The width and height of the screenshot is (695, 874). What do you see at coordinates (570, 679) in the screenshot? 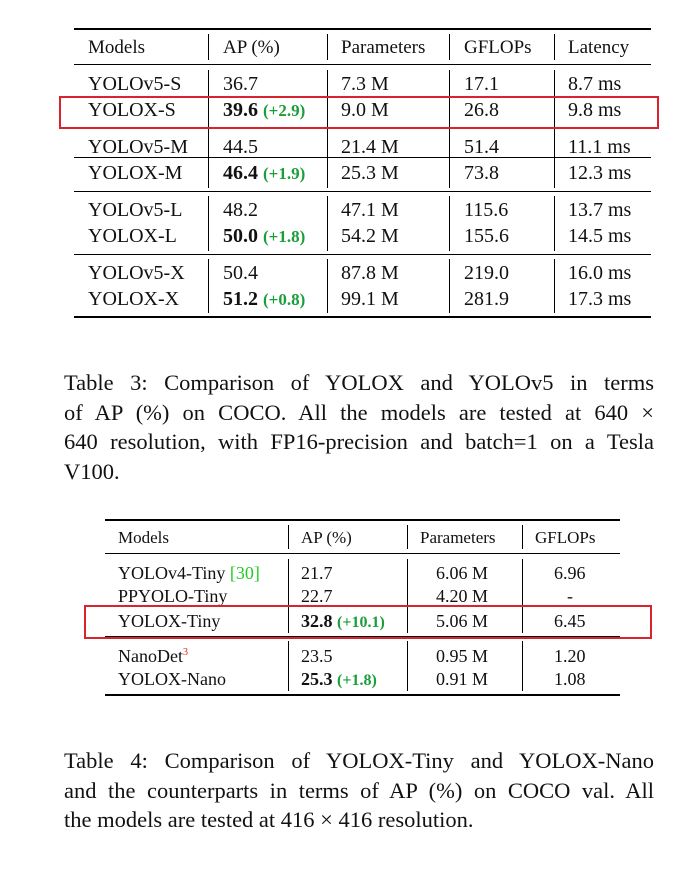
I see `gflops-value: 1.08` at bounding box center [570, 679].